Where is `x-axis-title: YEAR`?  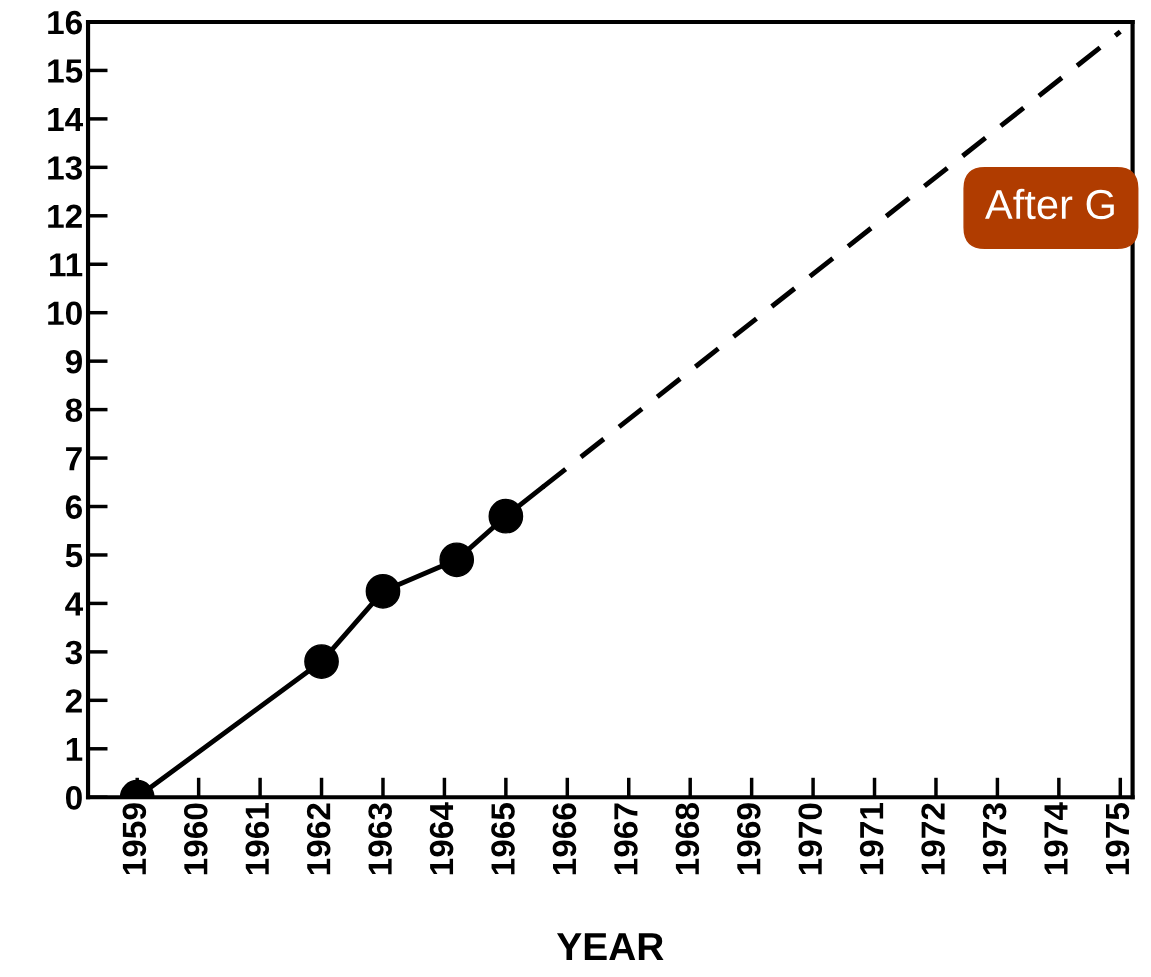 x-axis-title: YEAR is located at coordinates (610, 946).